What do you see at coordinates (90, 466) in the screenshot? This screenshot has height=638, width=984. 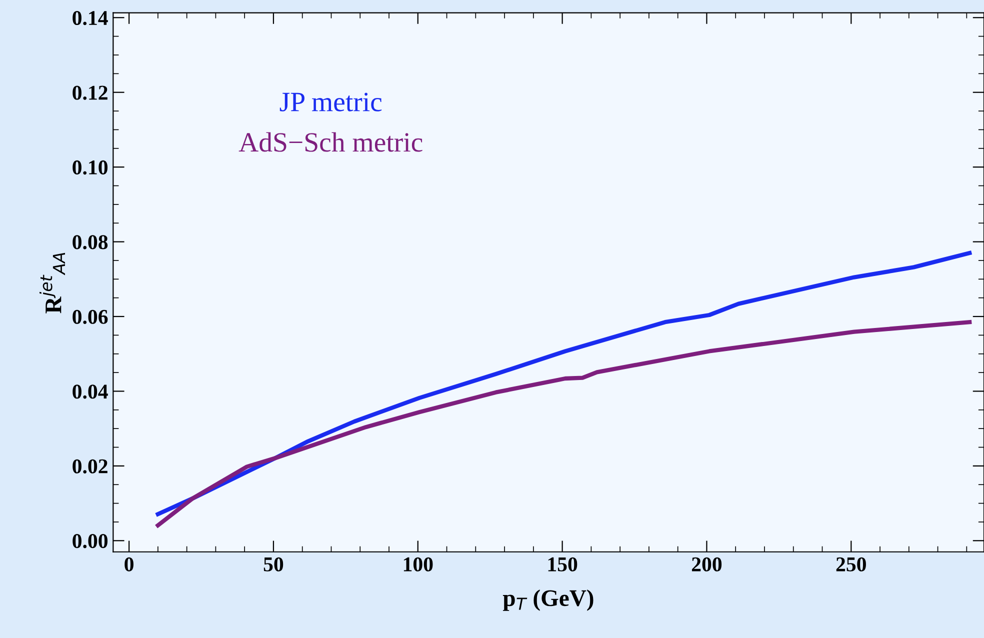 I see `y-tick-label: 0.02` at bounding box center [90, 466].